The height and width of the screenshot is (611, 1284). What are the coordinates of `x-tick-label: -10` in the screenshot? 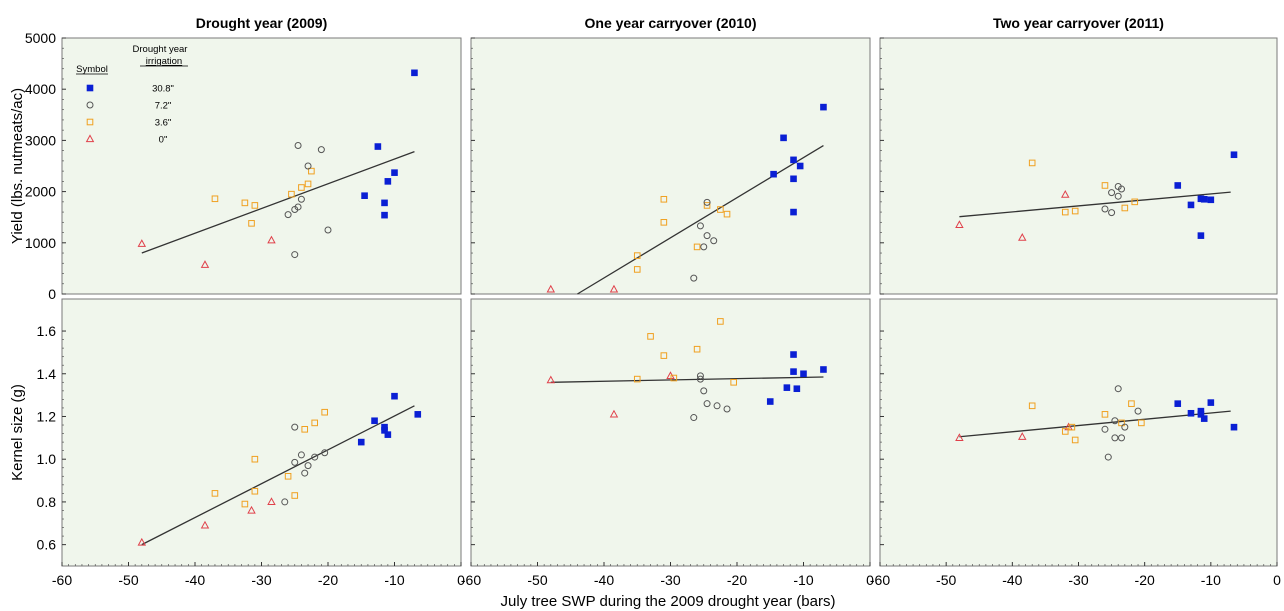 It's located at (1211, 580).